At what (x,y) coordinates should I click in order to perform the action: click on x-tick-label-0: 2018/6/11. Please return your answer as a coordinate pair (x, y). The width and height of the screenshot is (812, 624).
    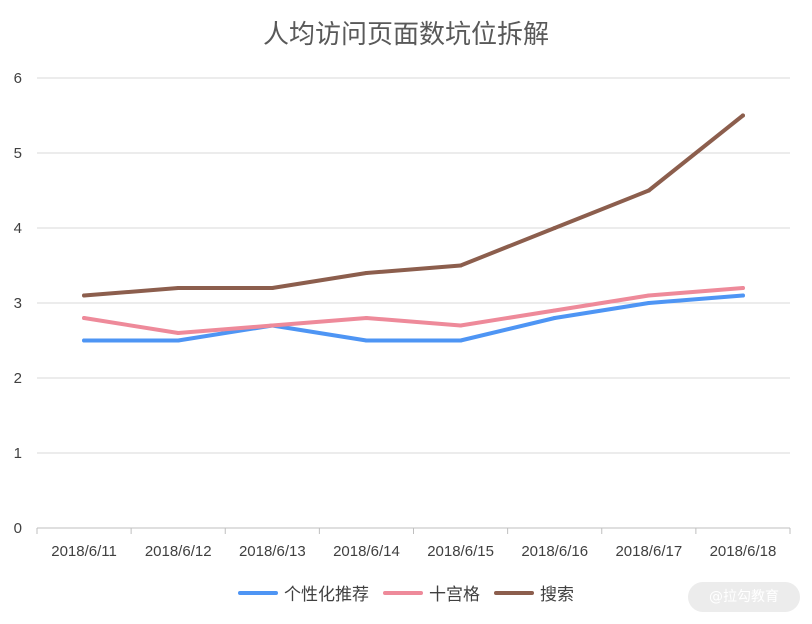
    Looking at the image, I should click on (84, 551).